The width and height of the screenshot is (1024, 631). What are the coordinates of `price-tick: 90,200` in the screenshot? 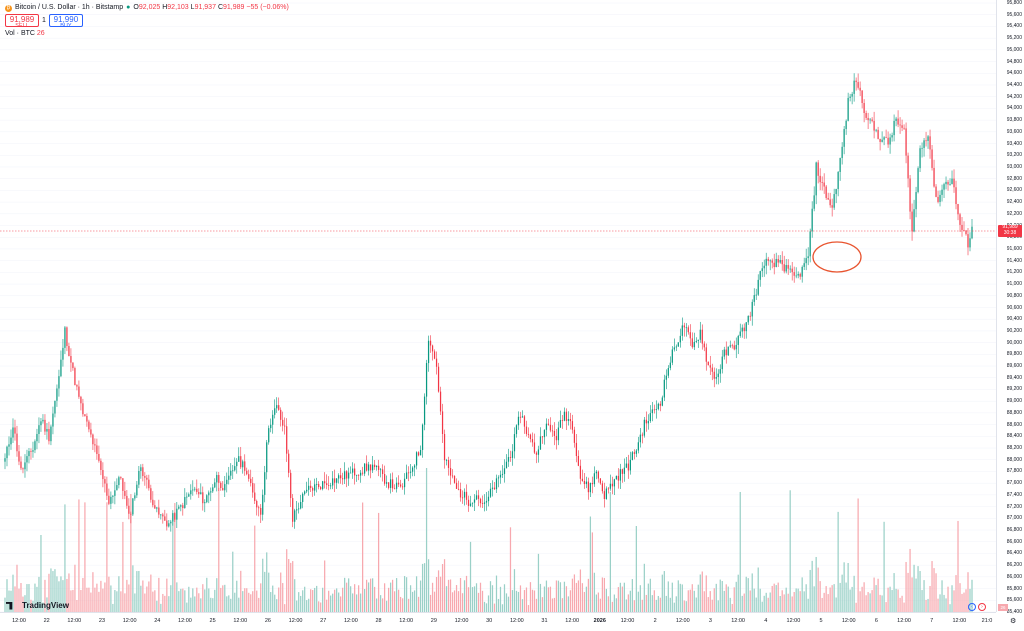 It's located at (1014, 330).